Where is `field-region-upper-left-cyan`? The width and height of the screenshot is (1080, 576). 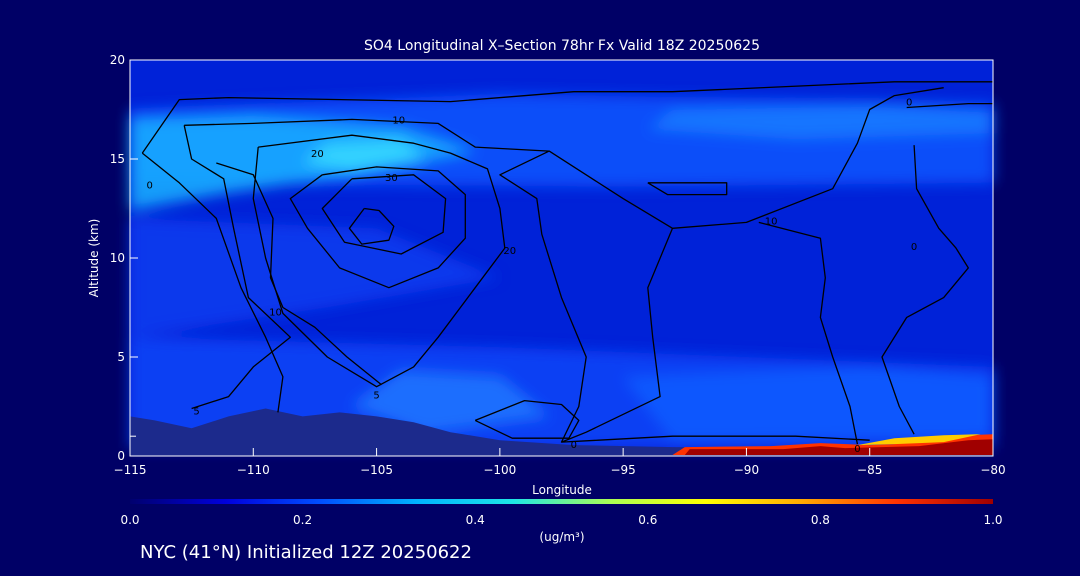
field-region-upper-left-cyan is located at coordinates (364, 155).